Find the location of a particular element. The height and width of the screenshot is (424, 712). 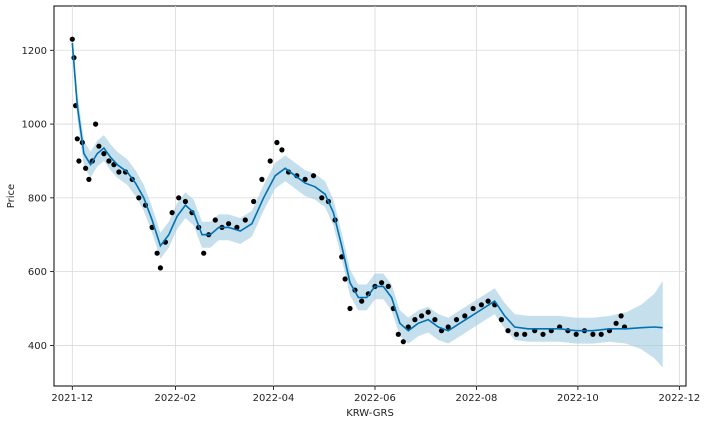

x-tick-label: 2022-12 is located at coordinates (679, 398).